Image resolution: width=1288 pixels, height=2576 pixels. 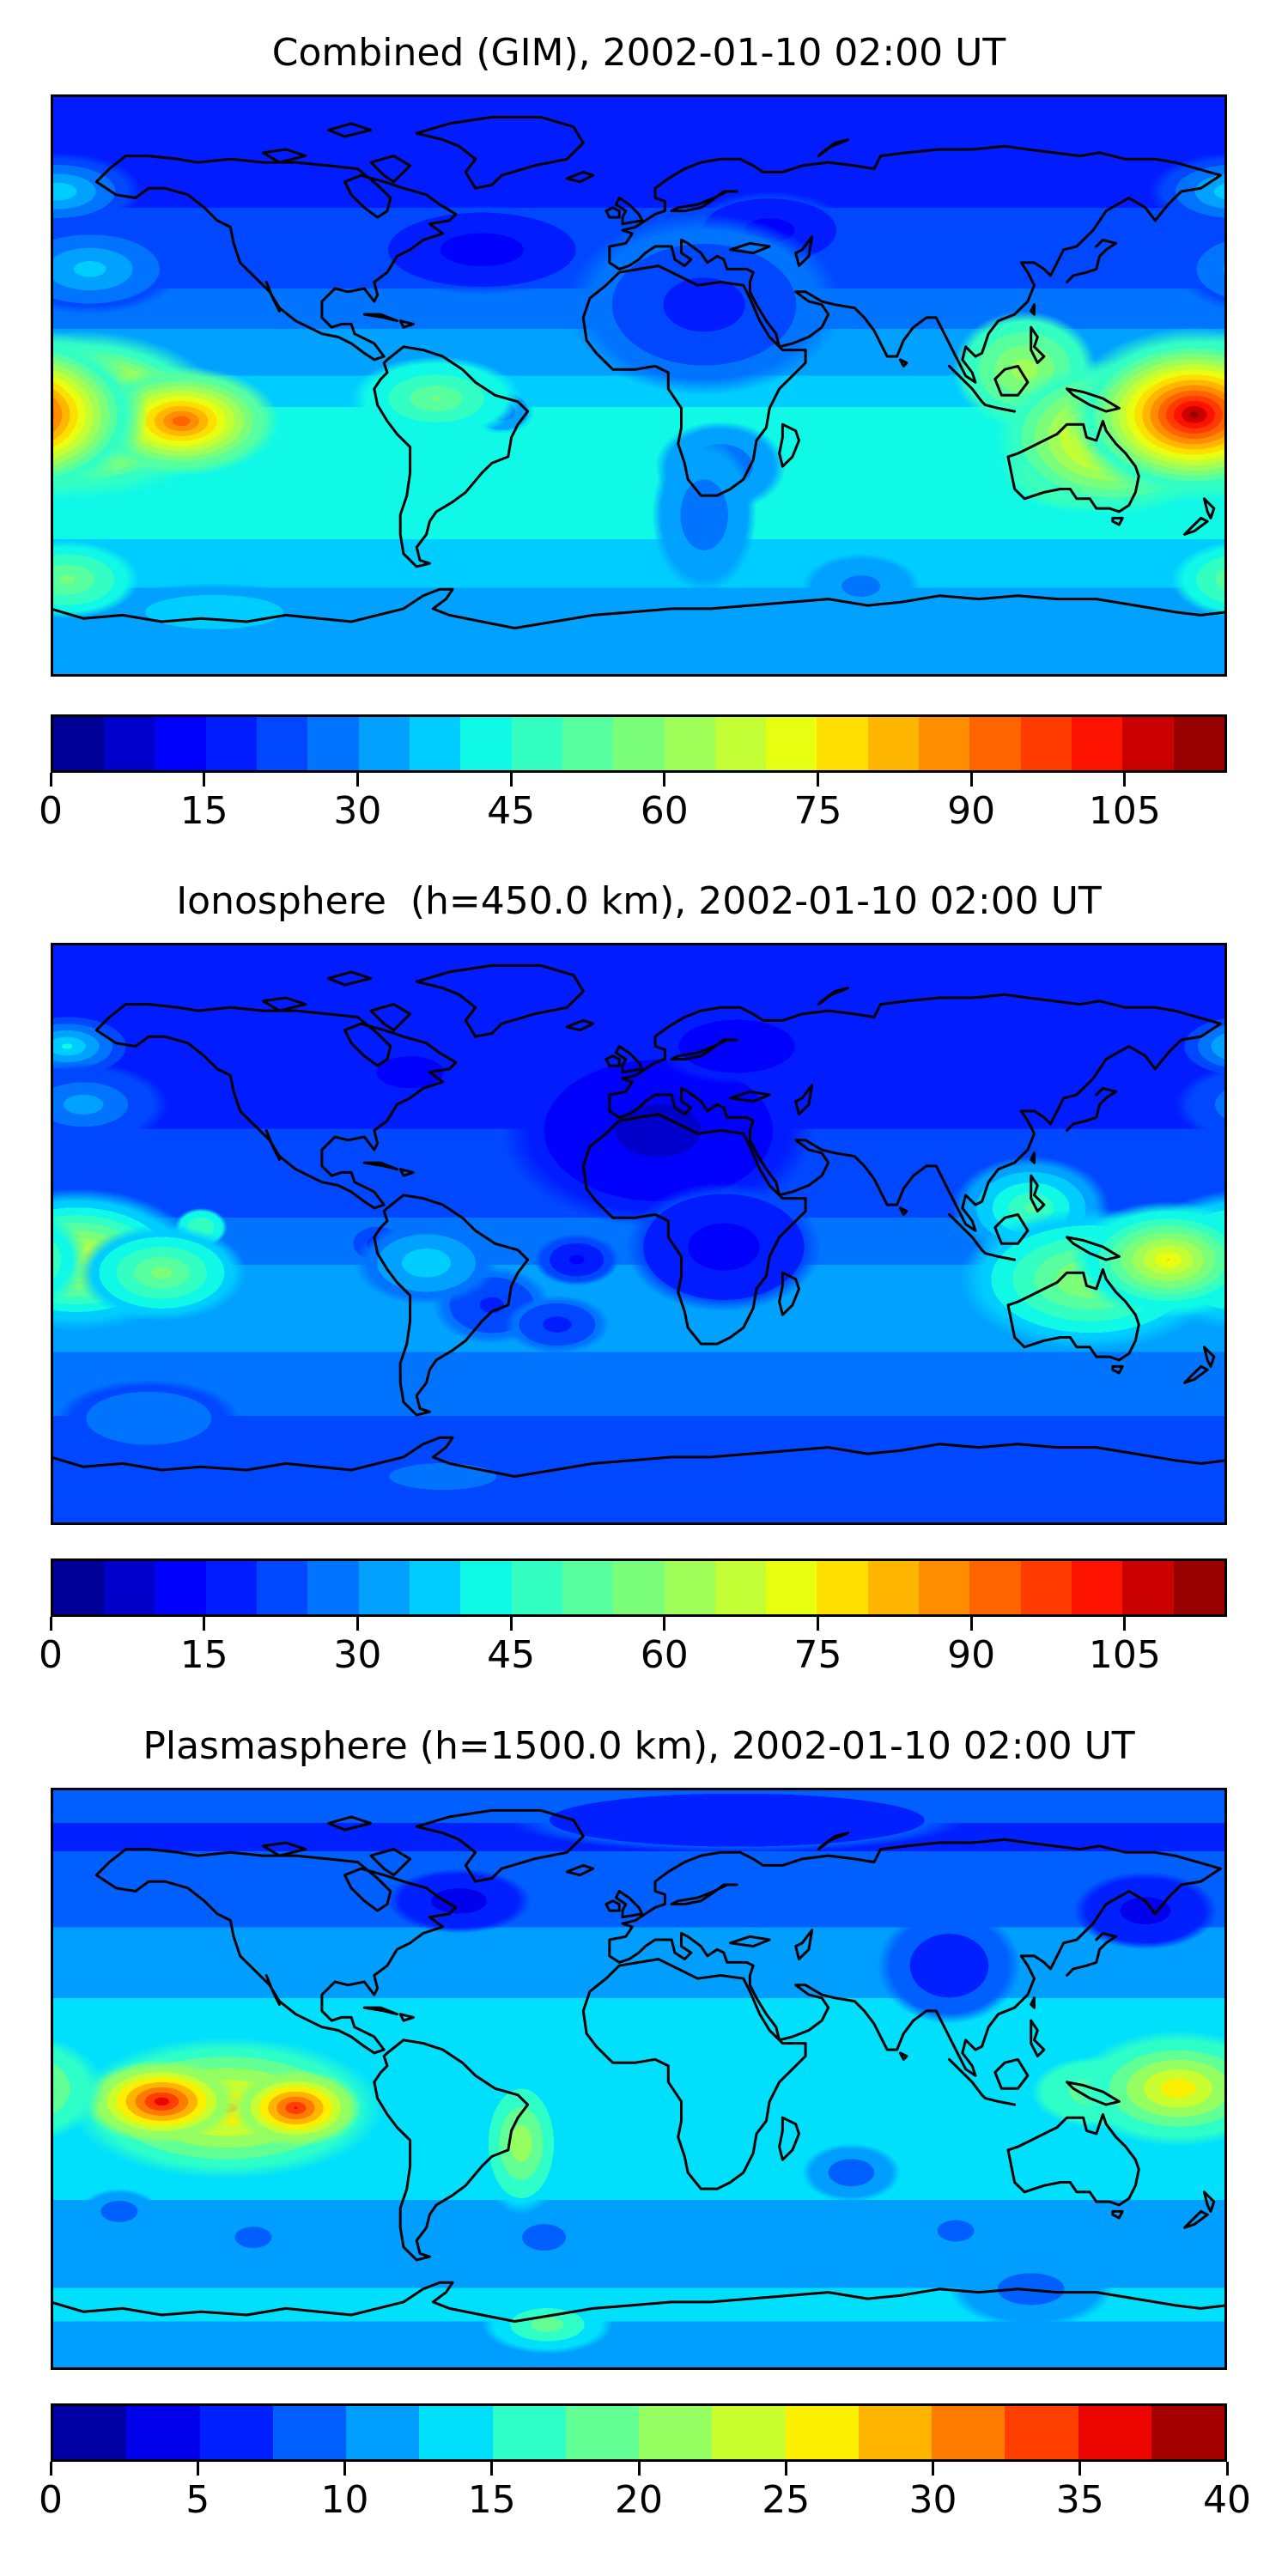 What do you see at coordinates (95, 579) in the screenshot?
I see `contour-blob-southwest-pacific-patch` at bounding box center [95, 579].